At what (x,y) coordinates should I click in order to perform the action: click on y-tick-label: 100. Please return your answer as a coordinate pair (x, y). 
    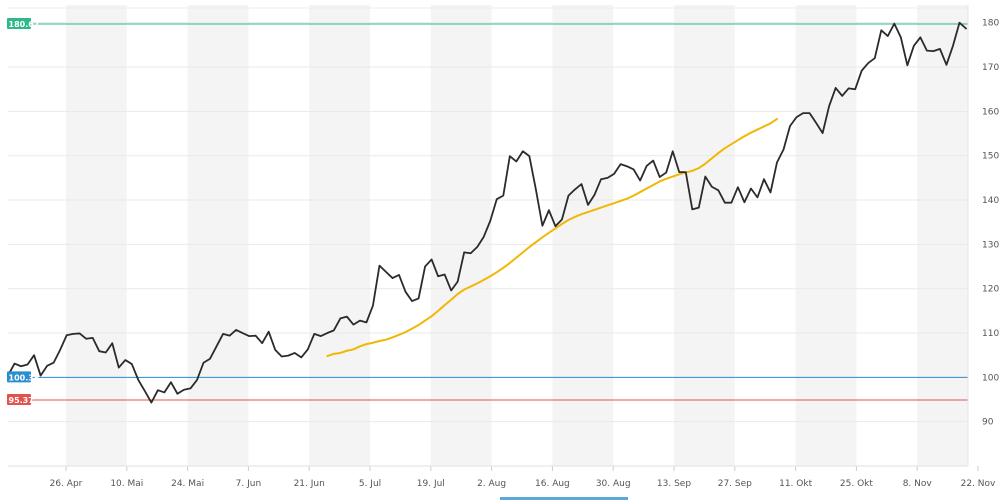
    Looking at the image, I should click on (990, 378).